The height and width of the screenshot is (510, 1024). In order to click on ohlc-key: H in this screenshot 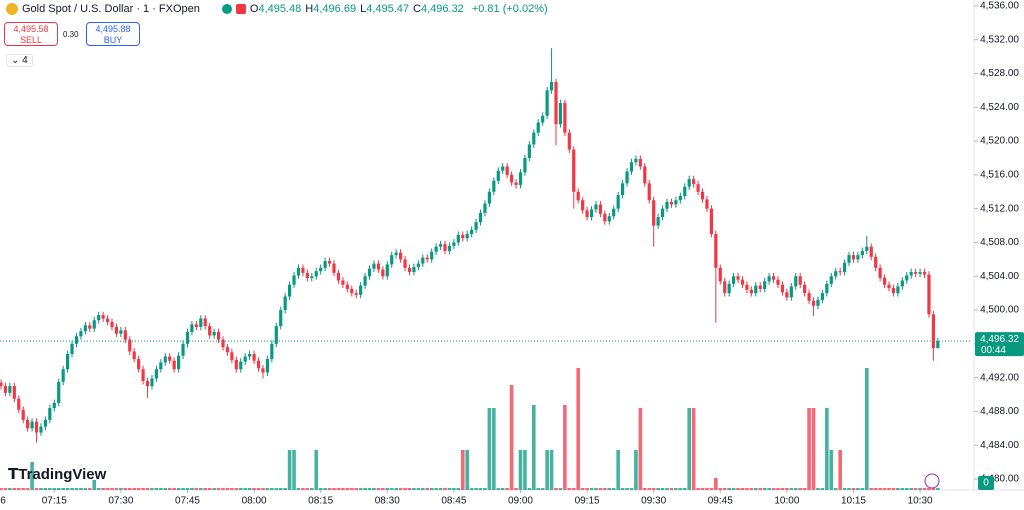, I will do `click(309, 9)`.